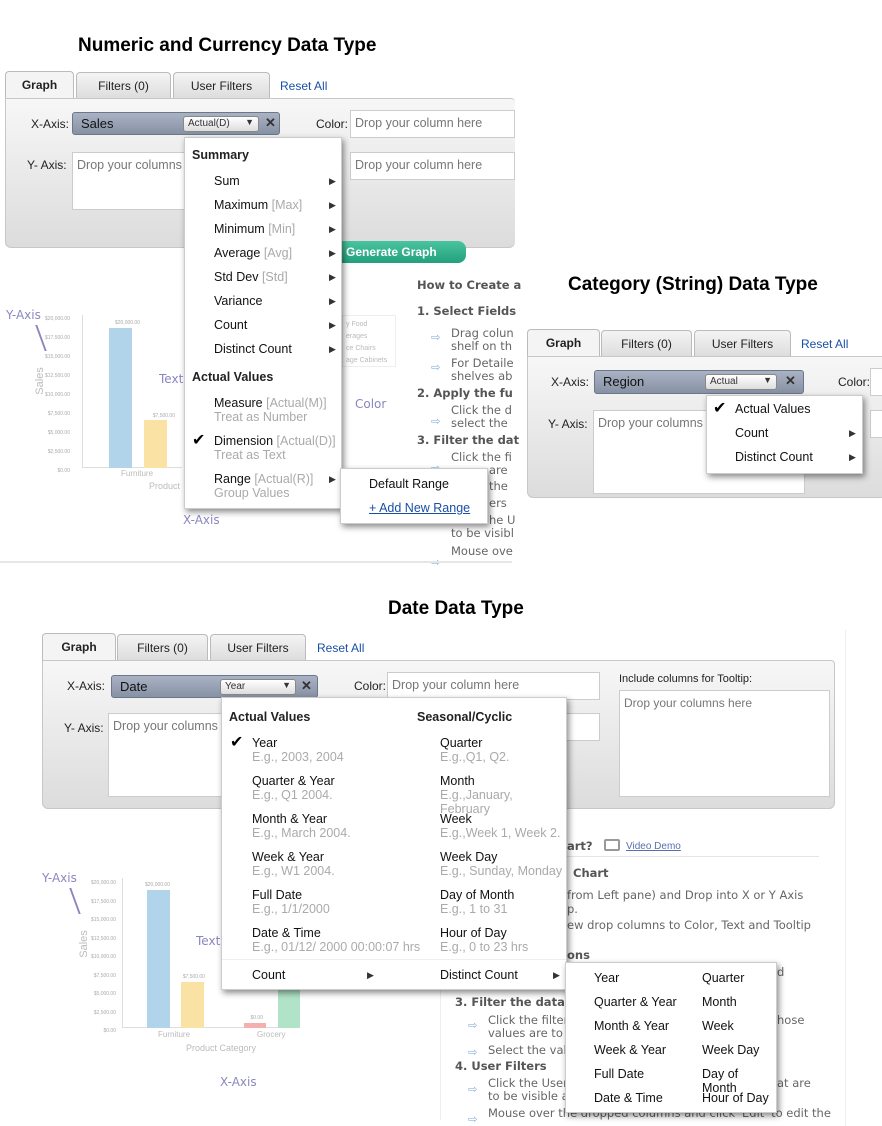 Image resolution: width=882 pixels, height=1126 pixels. What do you see at coordinates (254, 229) in the screenshot?
I see `menu-item-minimum: Minimum [Min]` at bounding box center [254, 229].